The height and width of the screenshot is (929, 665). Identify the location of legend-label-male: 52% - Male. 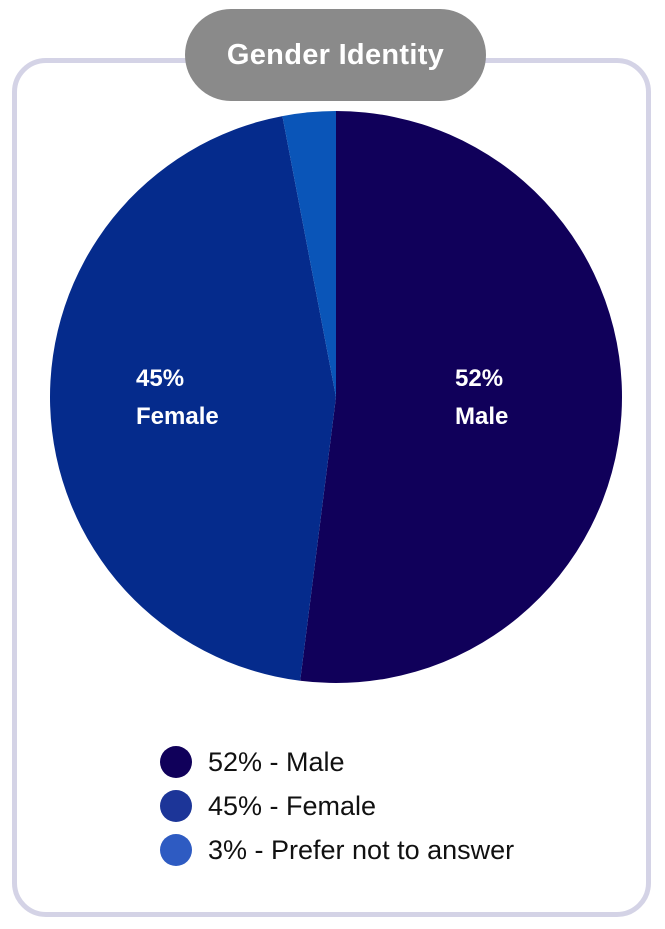
(276, 761).